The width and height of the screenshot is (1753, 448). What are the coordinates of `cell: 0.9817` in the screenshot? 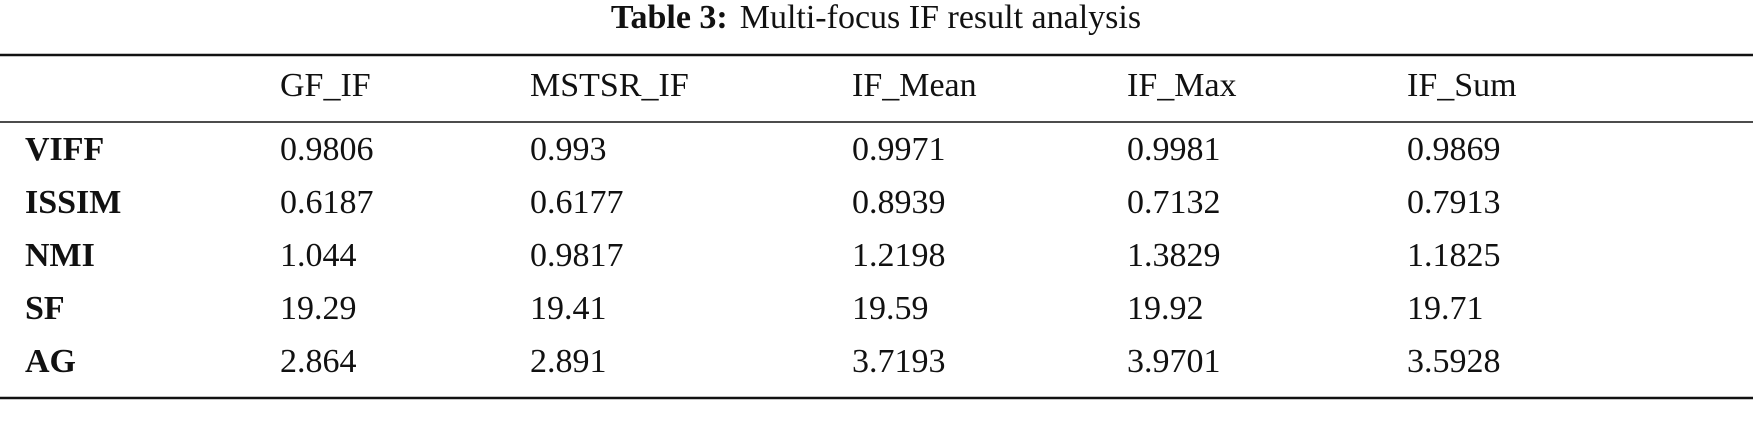 It's located at (577, 255).